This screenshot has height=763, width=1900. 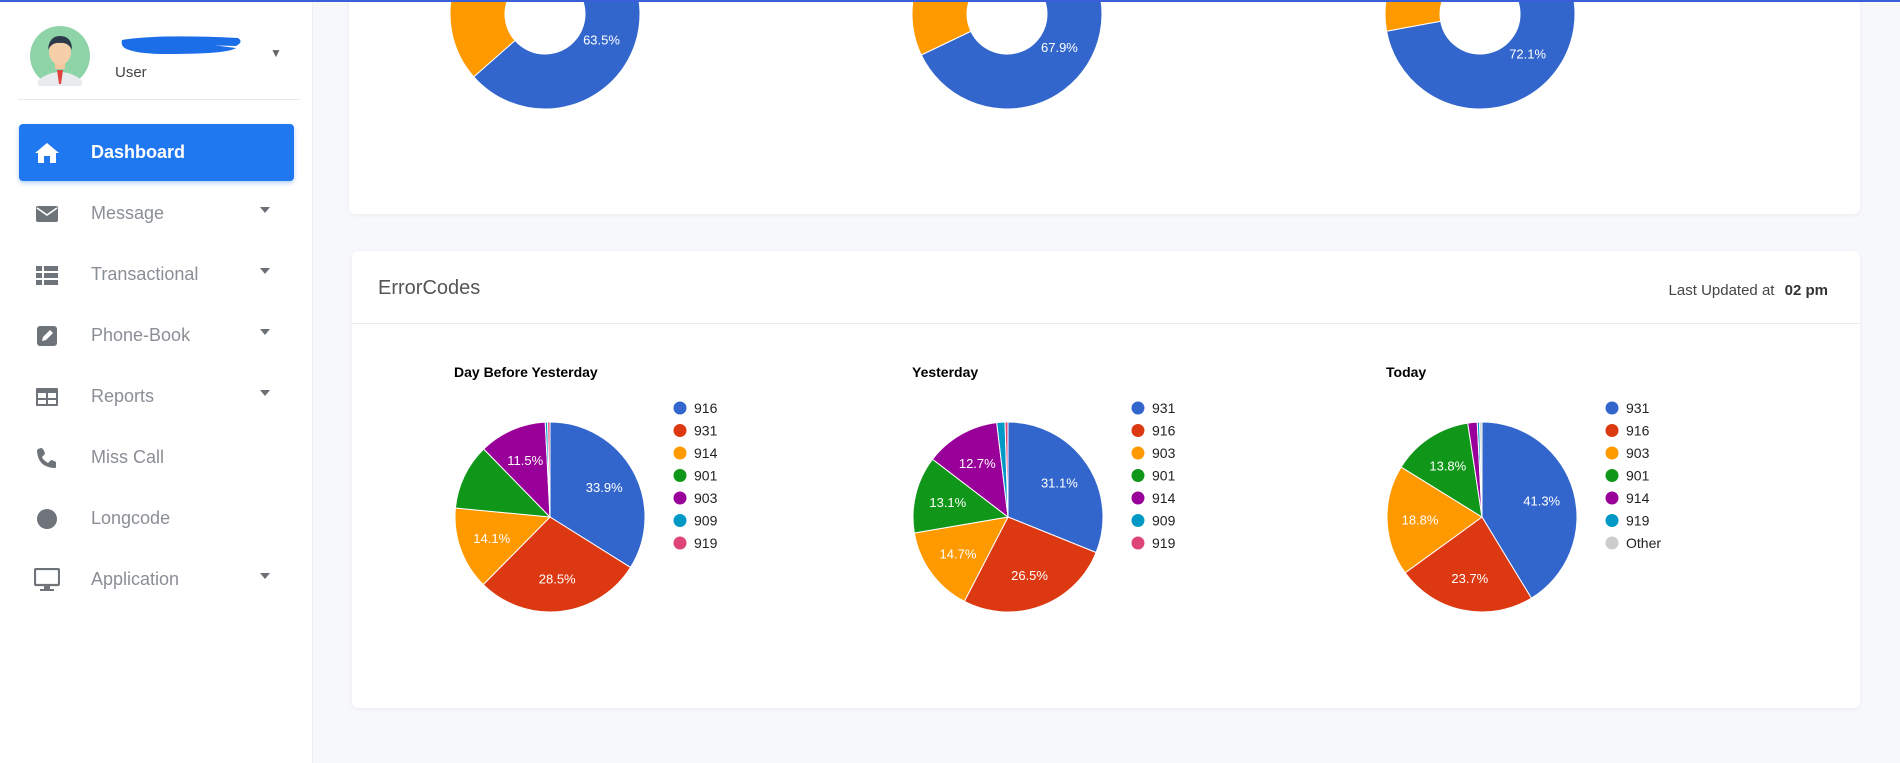 What do you see at coordinates (47, 580) in the screenshot?
I see `monitor-icon` at bounding box center [47, 580].